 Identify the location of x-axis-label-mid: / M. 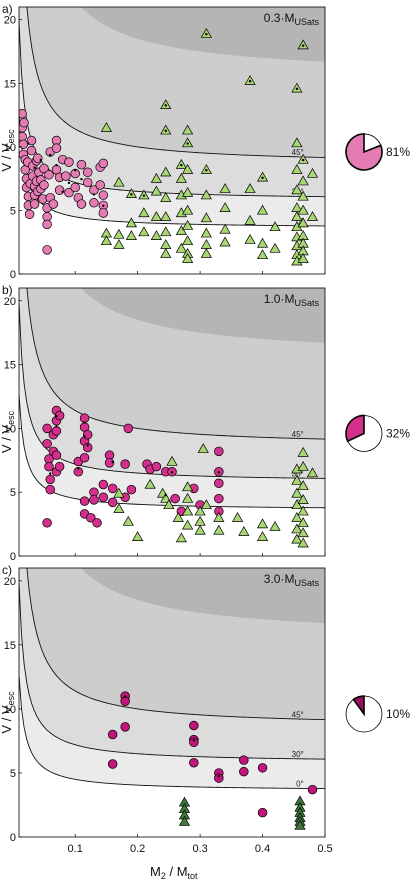
(177, 871).